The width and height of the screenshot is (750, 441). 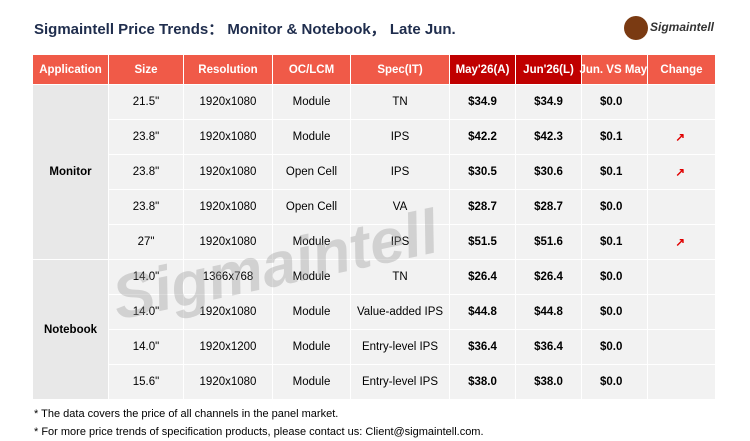 What do you see at coordinates (682, 27) in the screenshot?
I see `logo: Sigmaintell` at bounding box center [682, 27].